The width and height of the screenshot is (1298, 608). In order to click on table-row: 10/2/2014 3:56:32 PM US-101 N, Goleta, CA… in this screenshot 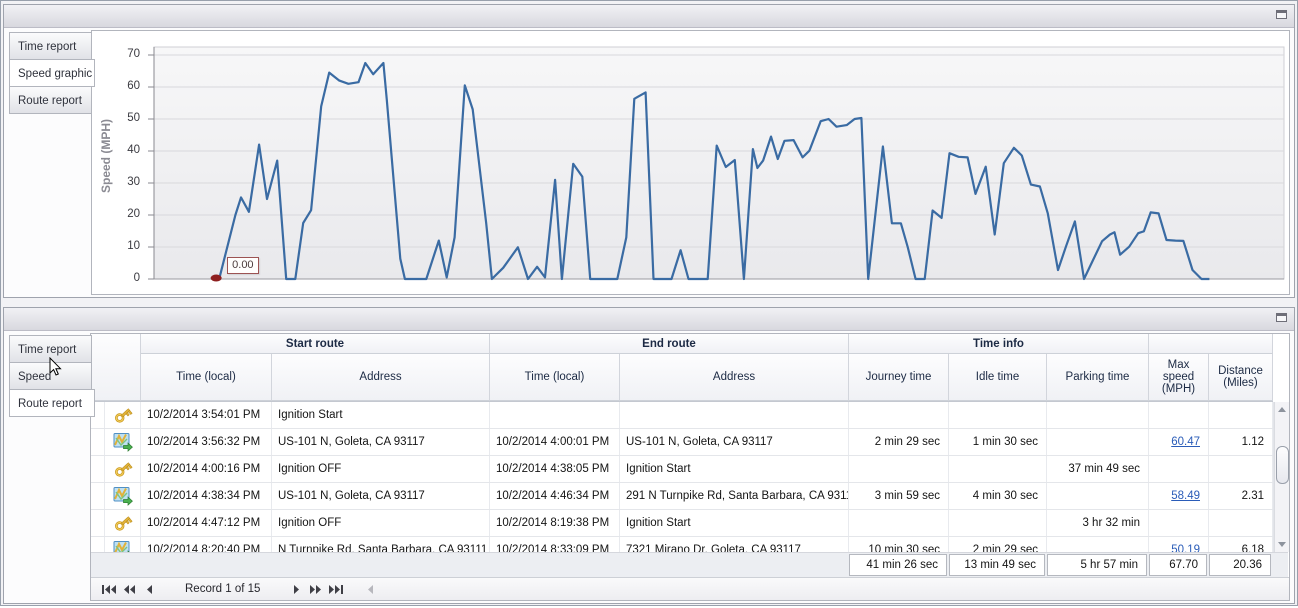, I will do `click(682, 442)`.